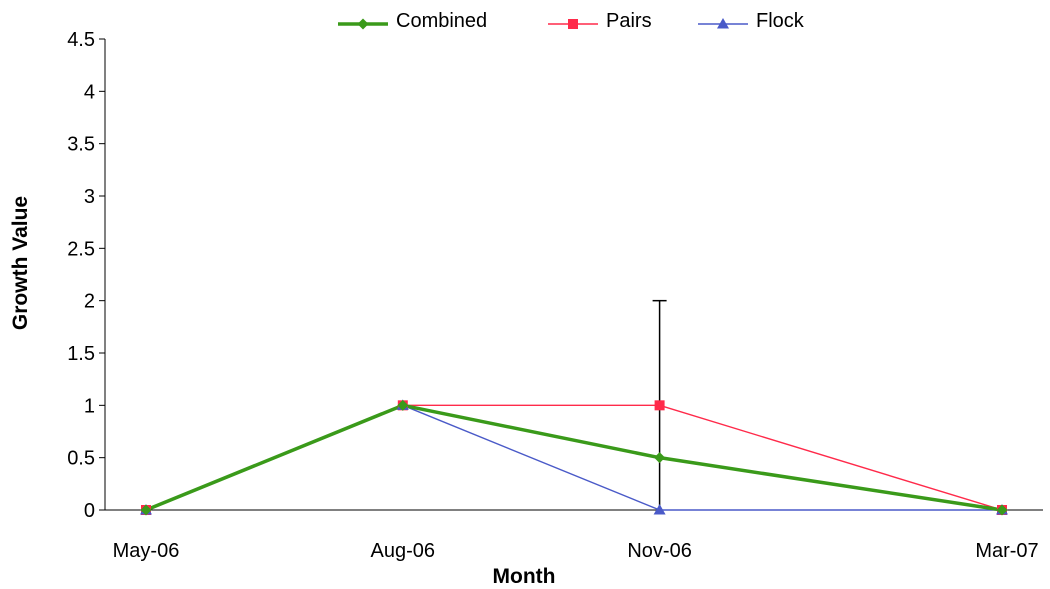 Image resolution: width=1050 pixels, height=589 pixels. Describe the element at coordinates (524, 576) in the screenshot. I see `x-axis-title: Month` at that location.